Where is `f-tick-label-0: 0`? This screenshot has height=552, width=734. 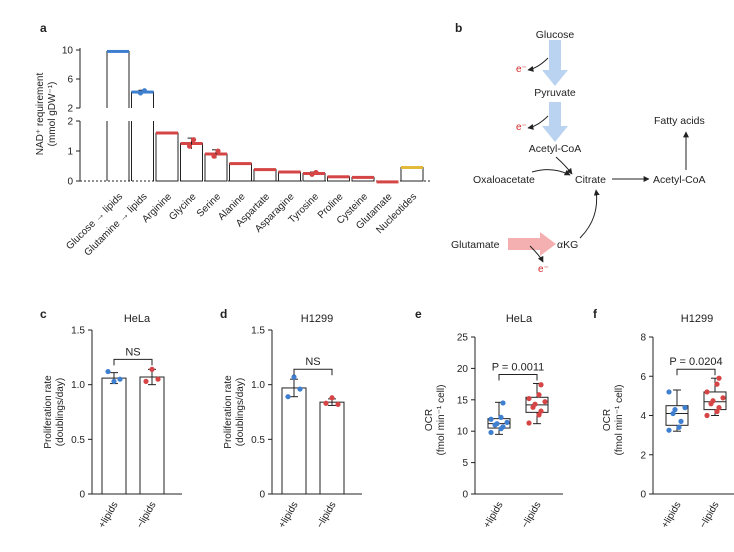 f-tick-label-0: 0 is located at coordinates (643, 495).